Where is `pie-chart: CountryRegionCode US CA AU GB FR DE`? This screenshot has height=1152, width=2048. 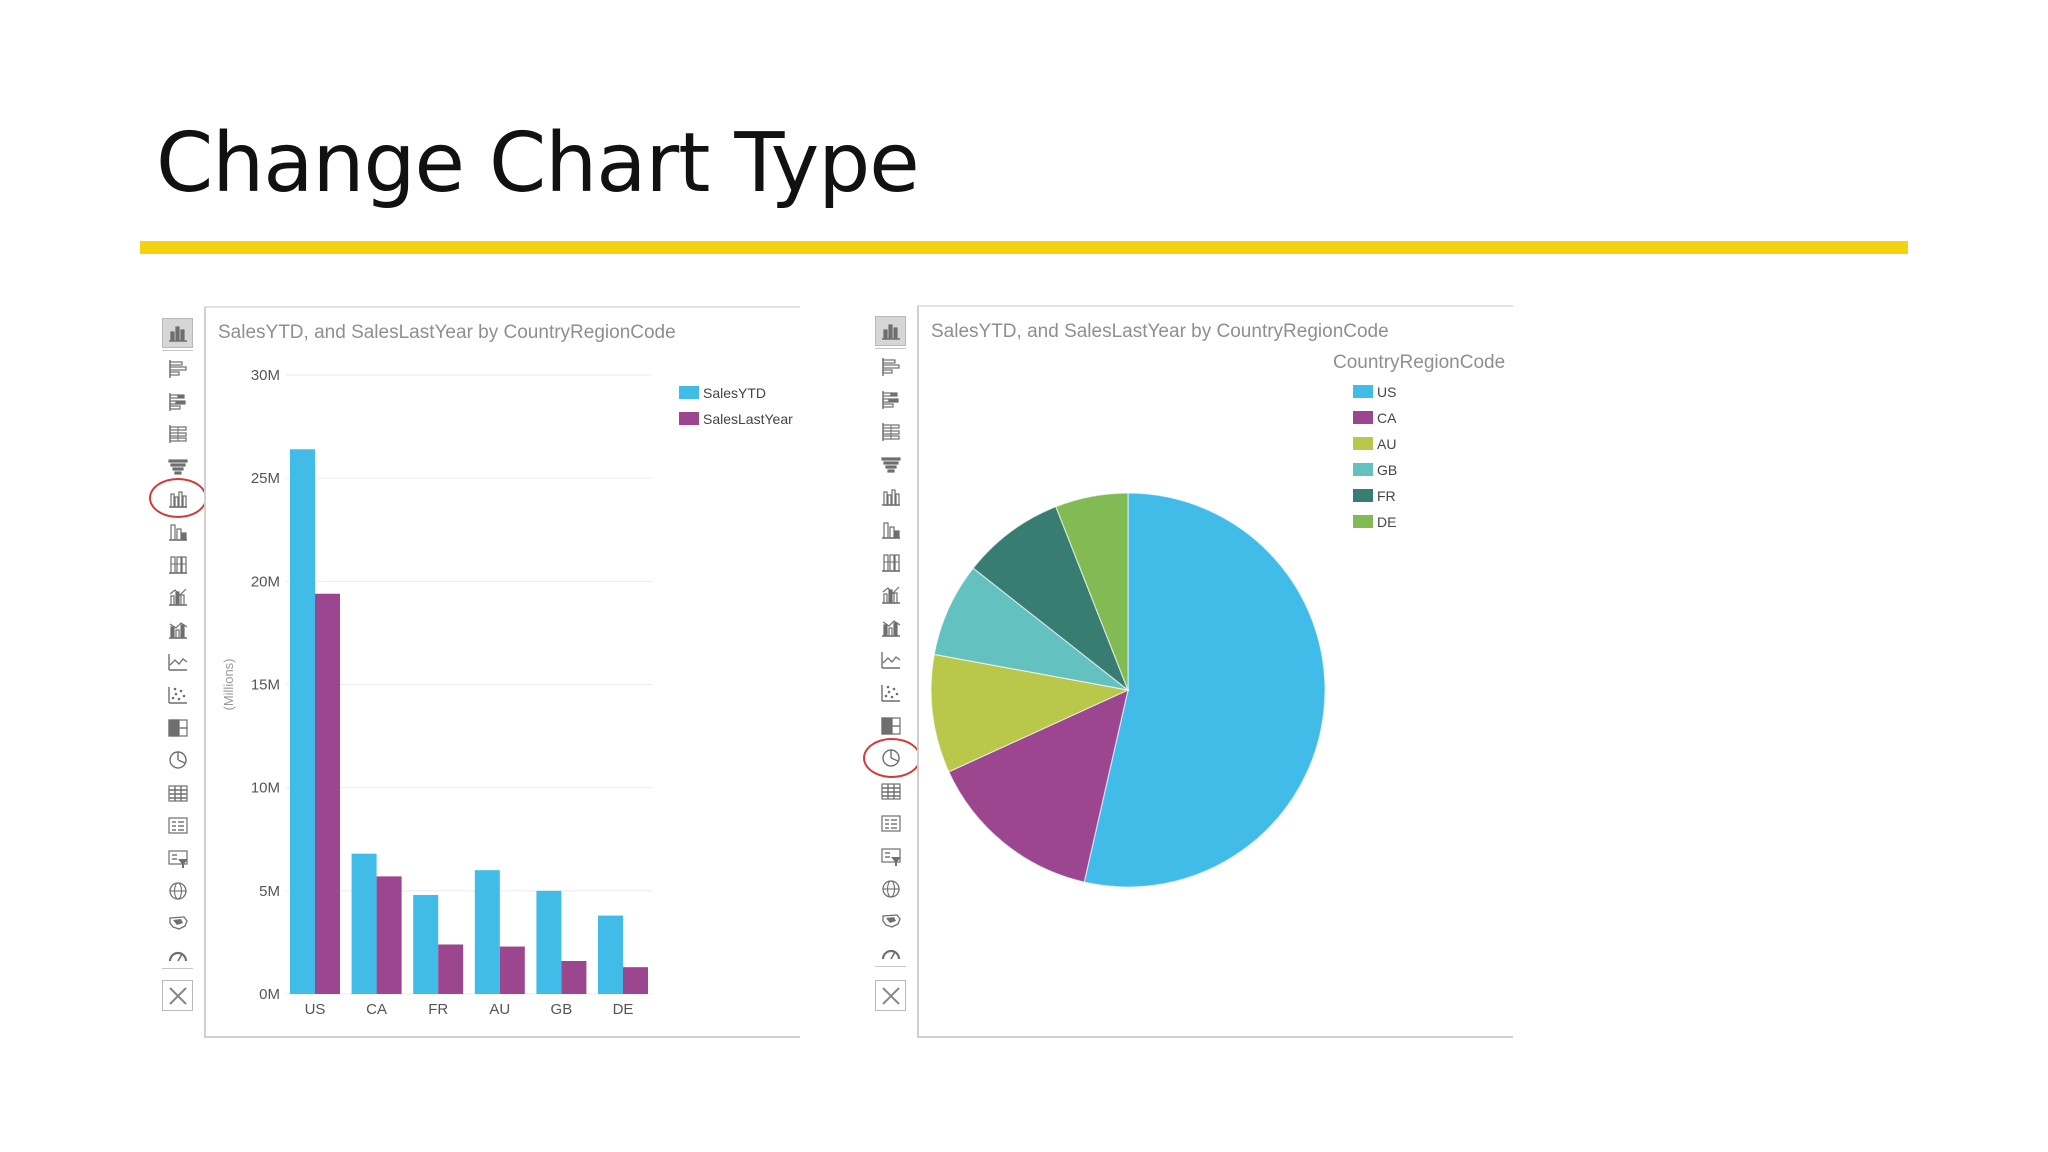
pie-chart: CountryRegionCode US CA AU GB FR DE is located at coordinates (1217, 620).